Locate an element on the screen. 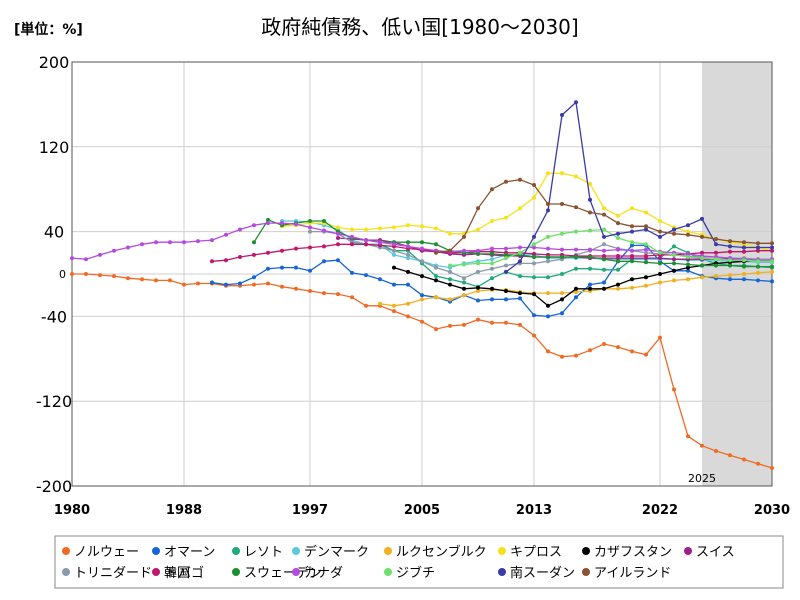 The height and width of the screenshot is (600, 800). legend-item: ジブチ is located at coordinates (409, 573).